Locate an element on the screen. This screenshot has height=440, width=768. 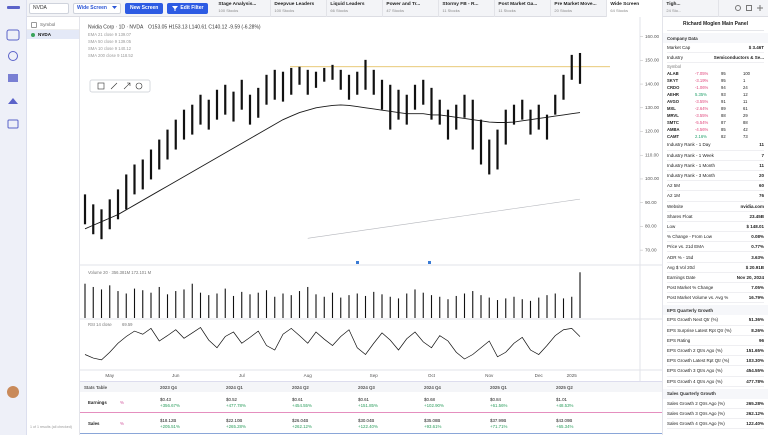
peer-rank: 87 is located at coordinates (723, 123).